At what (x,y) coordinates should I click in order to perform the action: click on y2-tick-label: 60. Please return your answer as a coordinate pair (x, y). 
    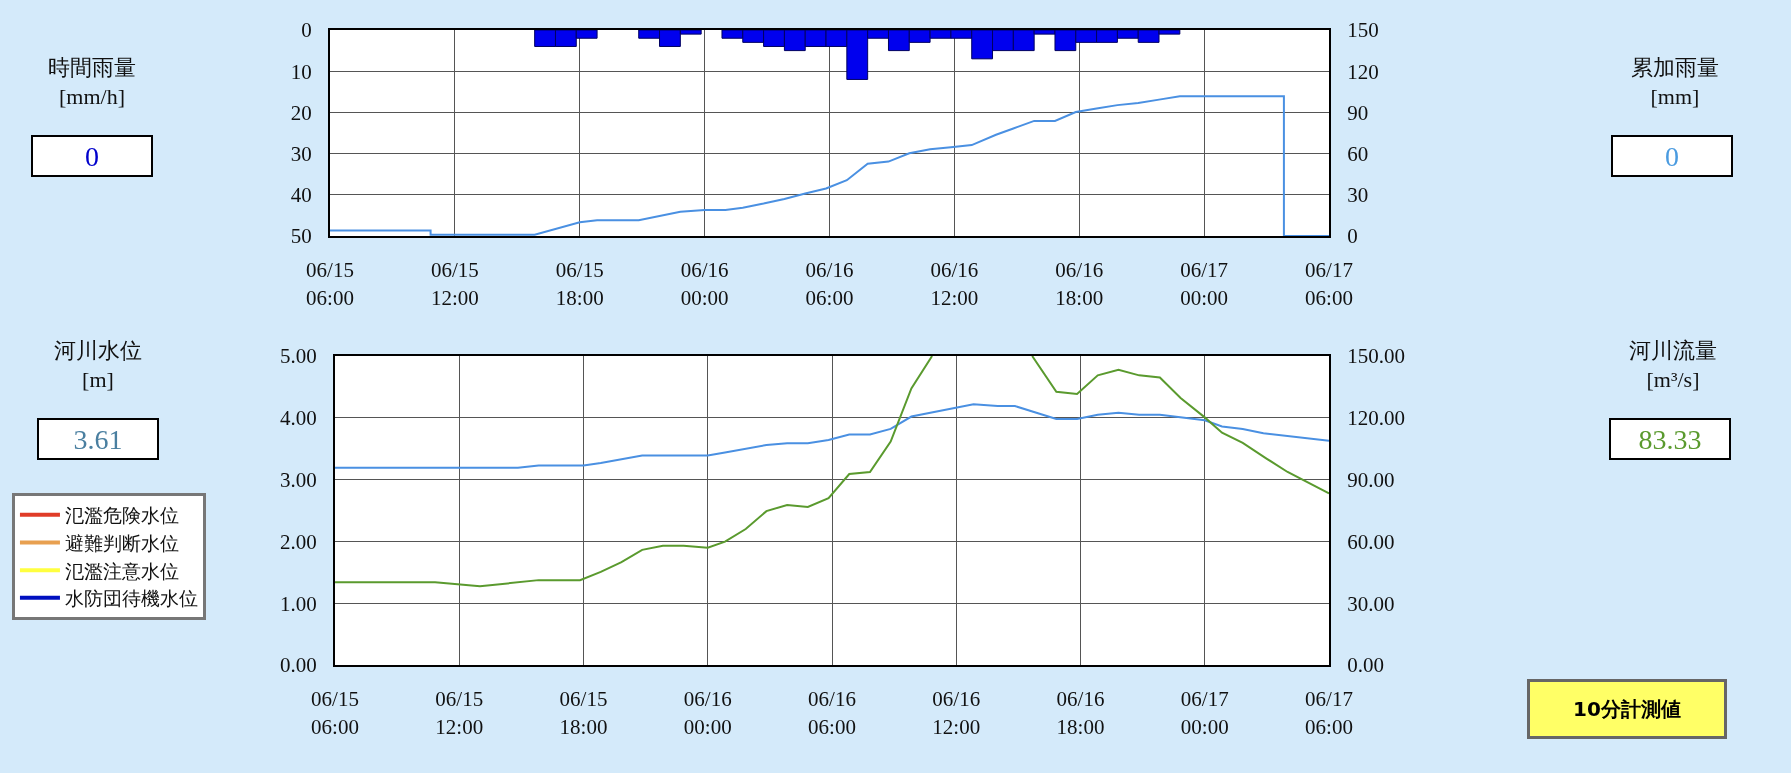
    Looking at the image, I should click on (1358, 153).